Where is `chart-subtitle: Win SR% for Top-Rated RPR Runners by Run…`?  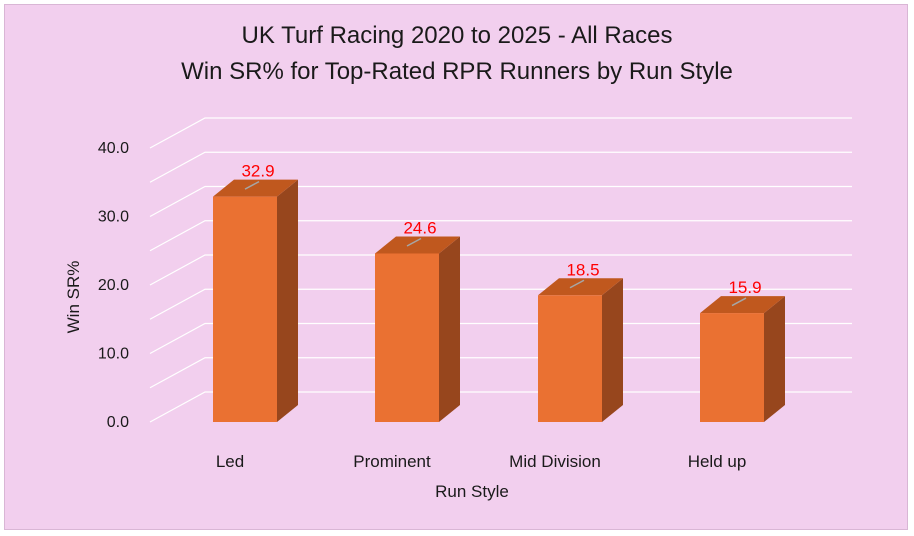
chart-subtitle: Win SR% for Top-Rated RPR Runners by Run… is located at coordinates (457, 71).